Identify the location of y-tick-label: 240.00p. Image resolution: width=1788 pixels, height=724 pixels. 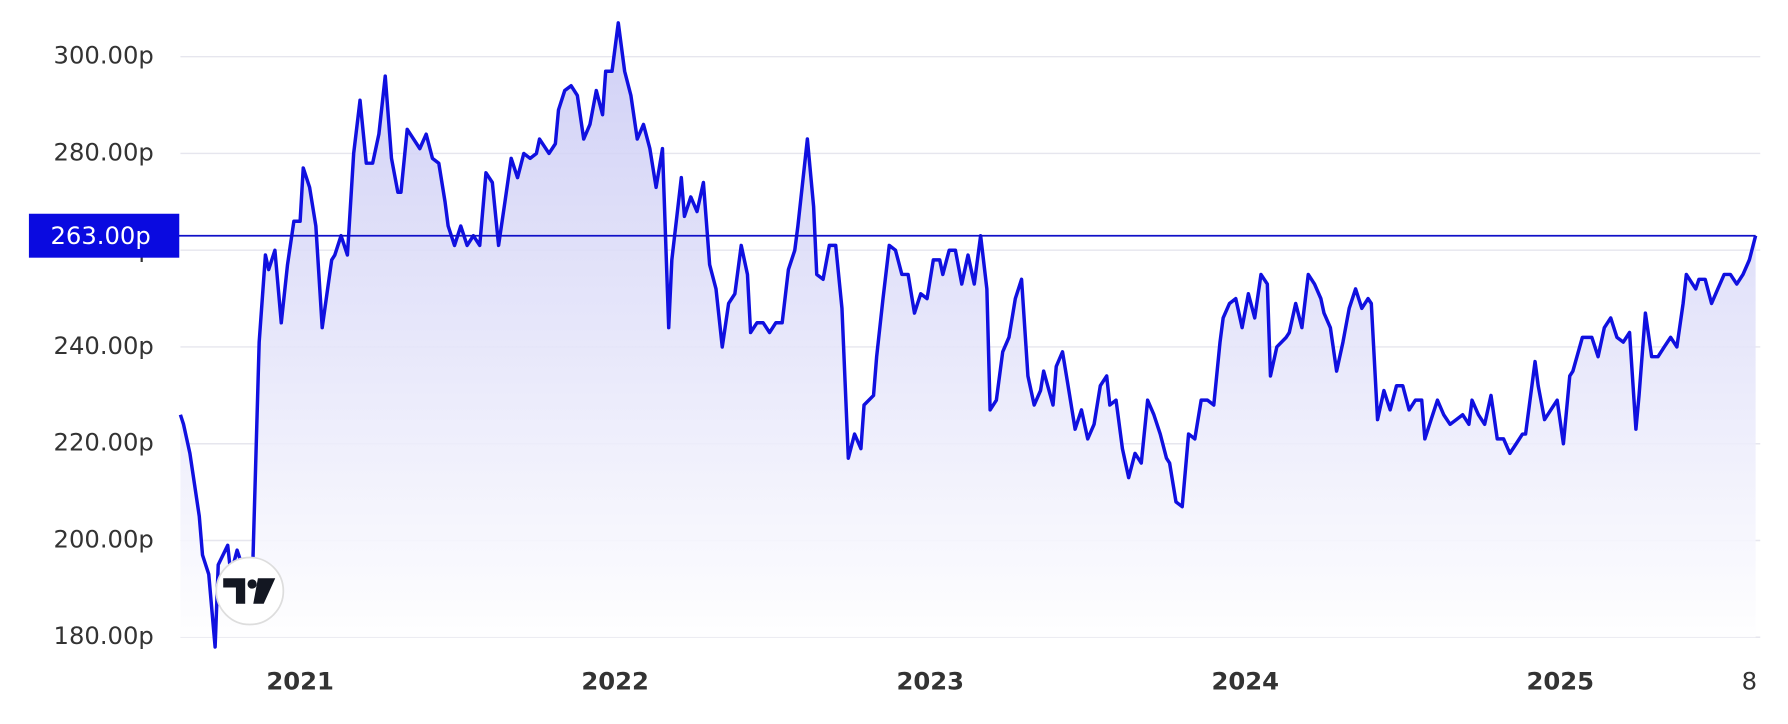
(104, 345).